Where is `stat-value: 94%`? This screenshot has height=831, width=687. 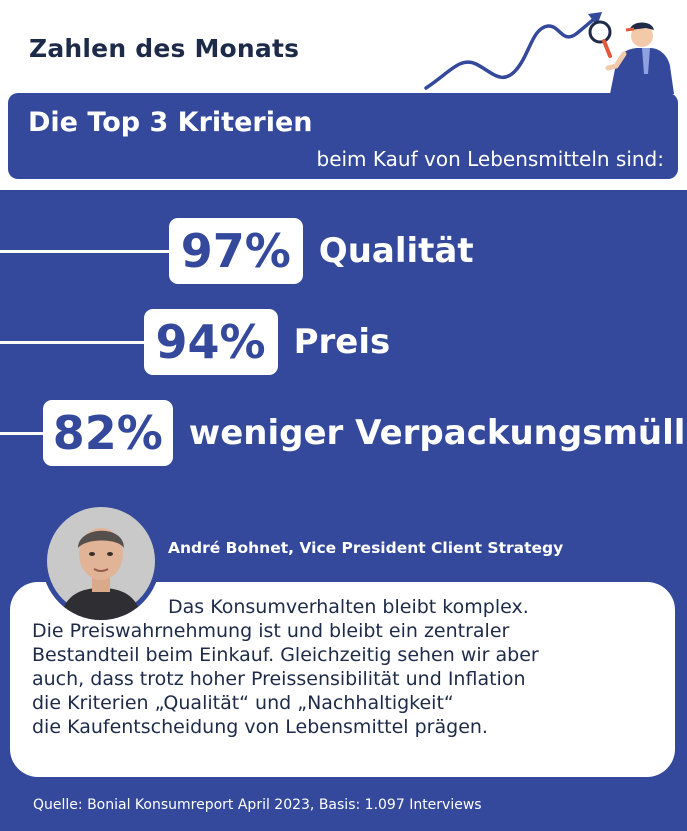
stat-value: 94% is located at coordinates (210, 342).